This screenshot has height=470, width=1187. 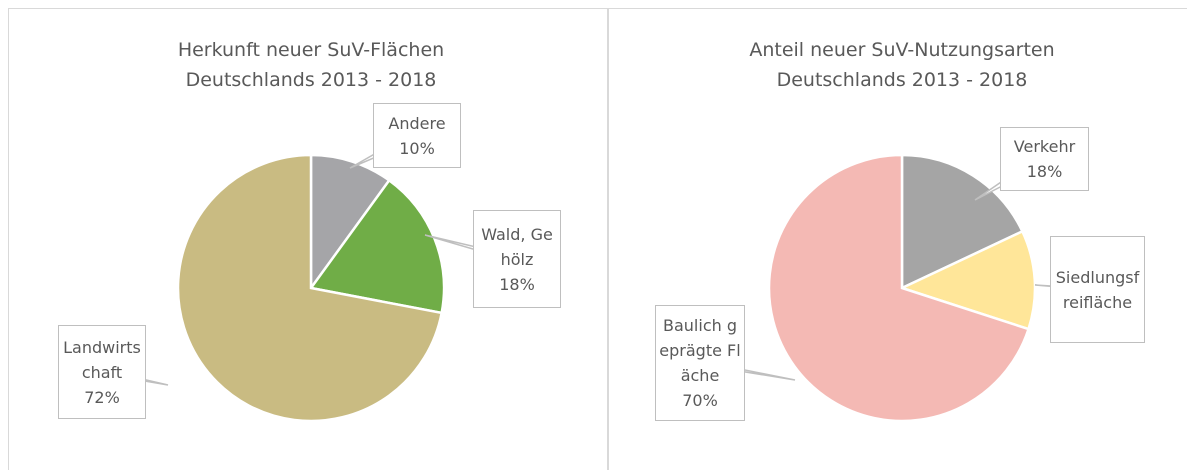 I want to click on category-label: Wald, Gehölz, so click(x=517, y=246).